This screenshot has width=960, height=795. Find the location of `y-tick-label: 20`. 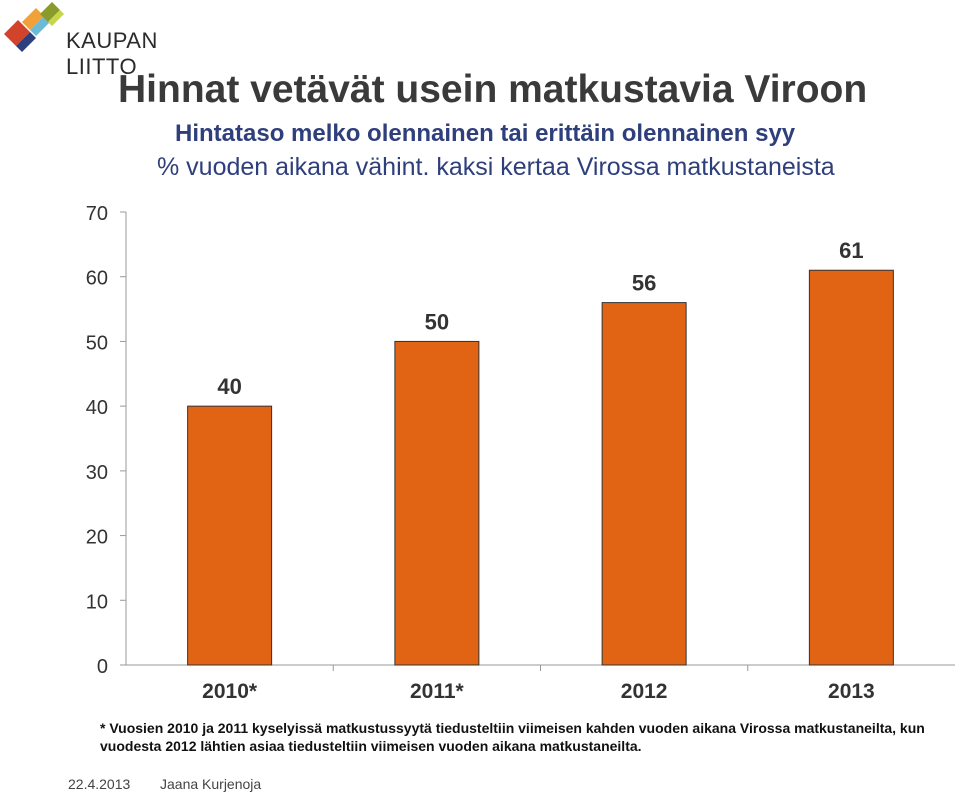

y-tick-label: 20 is located at coordinates (97, 538).